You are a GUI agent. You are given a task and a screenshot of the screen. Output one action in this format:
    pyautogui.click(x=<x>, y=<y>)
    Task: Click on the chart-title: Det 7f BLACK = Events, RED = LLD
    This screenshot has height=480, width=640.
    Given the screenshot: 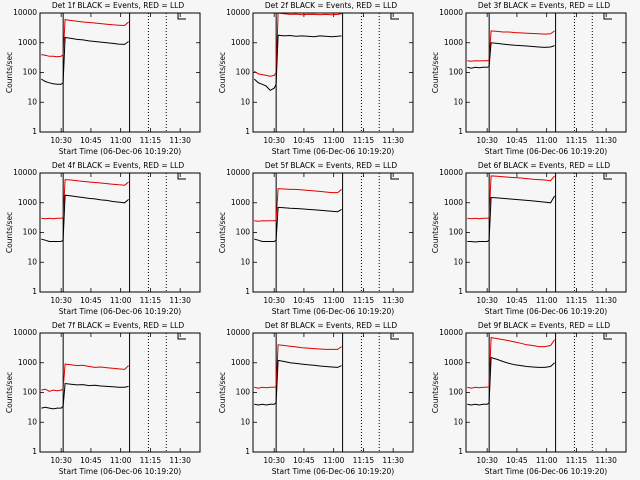 What is the action you would take?
    pyautogui.click(x=118, y=325)
    